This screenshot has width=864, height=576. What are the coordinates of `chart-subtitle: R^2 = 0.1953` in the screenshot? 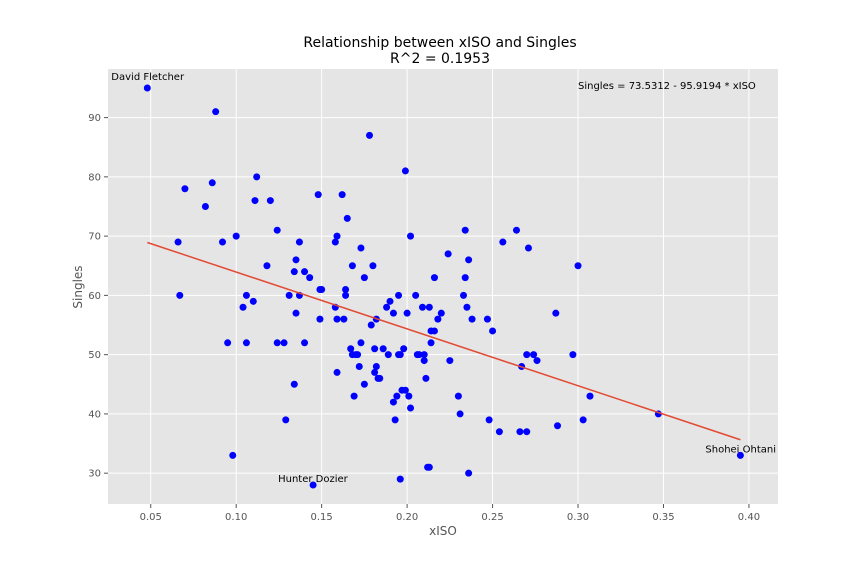 It's located at (440, 59).